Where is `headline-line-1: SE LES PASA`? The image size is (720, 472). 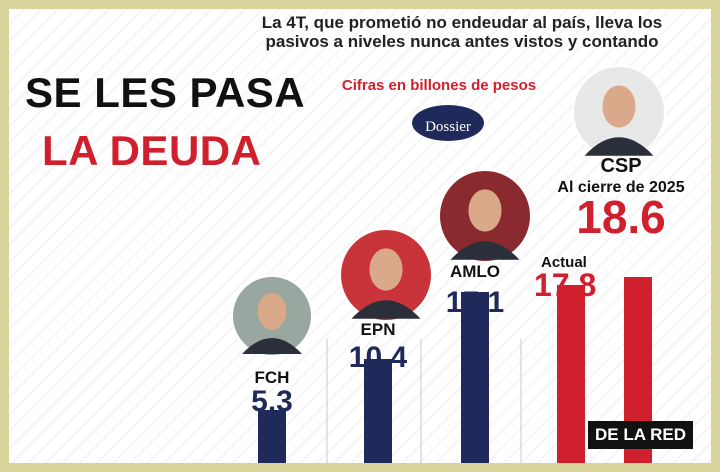
headline-line-1: SE LES PASA is located at coordinates (165, 92).